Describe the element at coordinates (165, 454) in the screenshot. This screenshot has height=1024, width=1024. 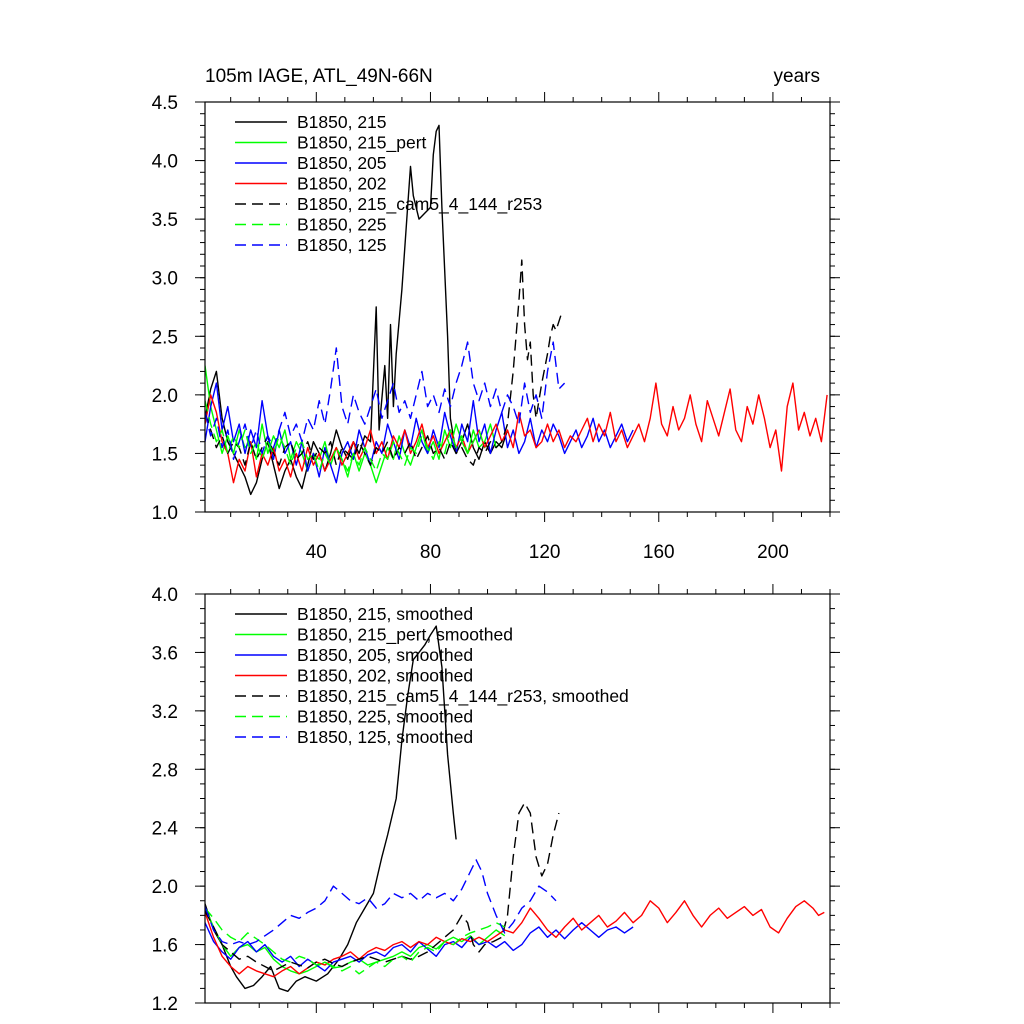
I see `y-tick-label: 1.5` at that location.